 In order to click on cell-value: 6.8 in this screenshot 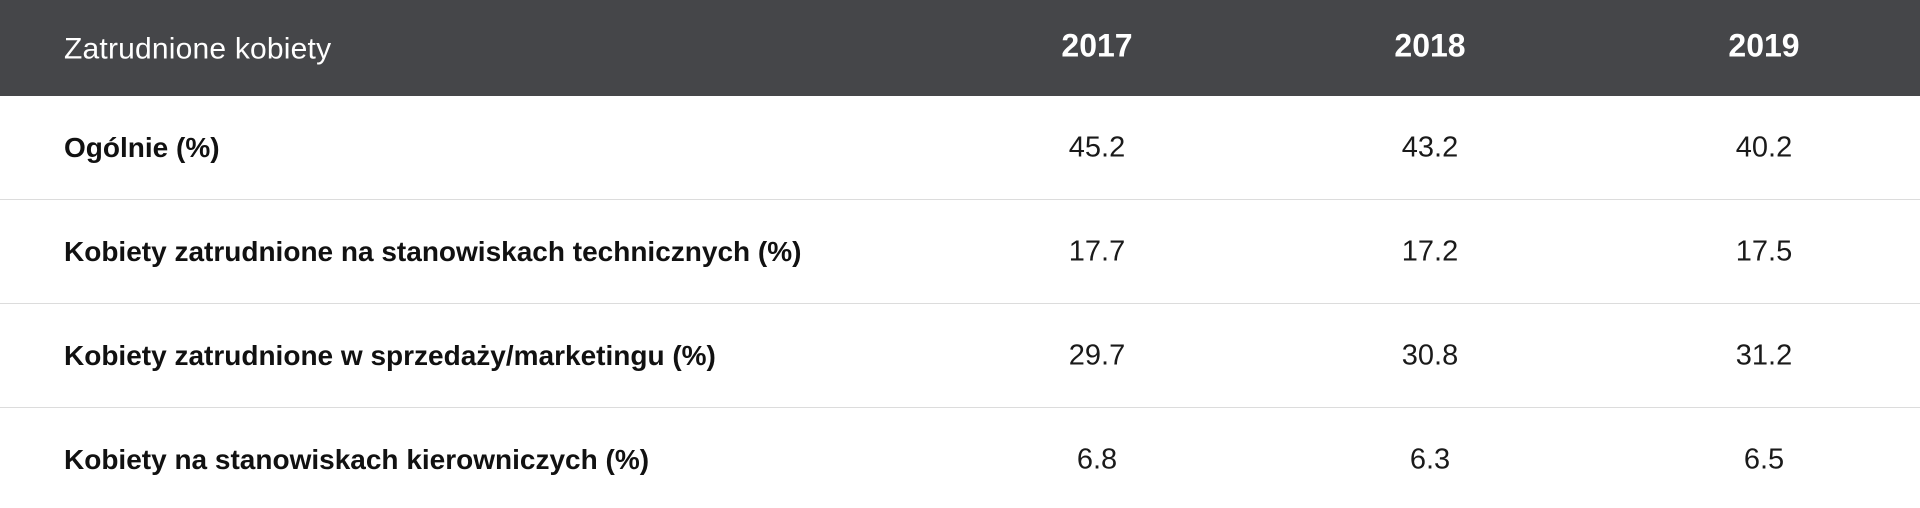, I will do `click(1097, 459)`.